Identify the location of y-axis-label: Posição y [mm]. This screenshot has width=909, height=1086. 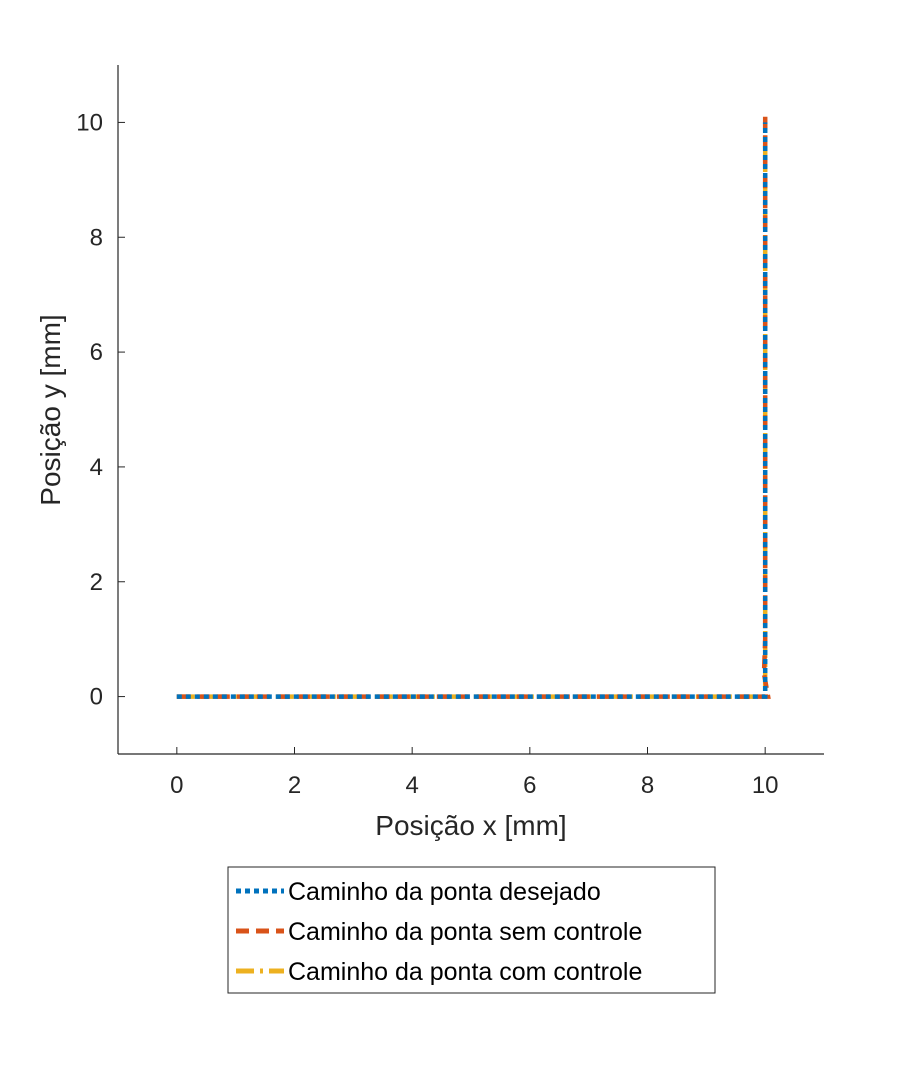
(50, 409).